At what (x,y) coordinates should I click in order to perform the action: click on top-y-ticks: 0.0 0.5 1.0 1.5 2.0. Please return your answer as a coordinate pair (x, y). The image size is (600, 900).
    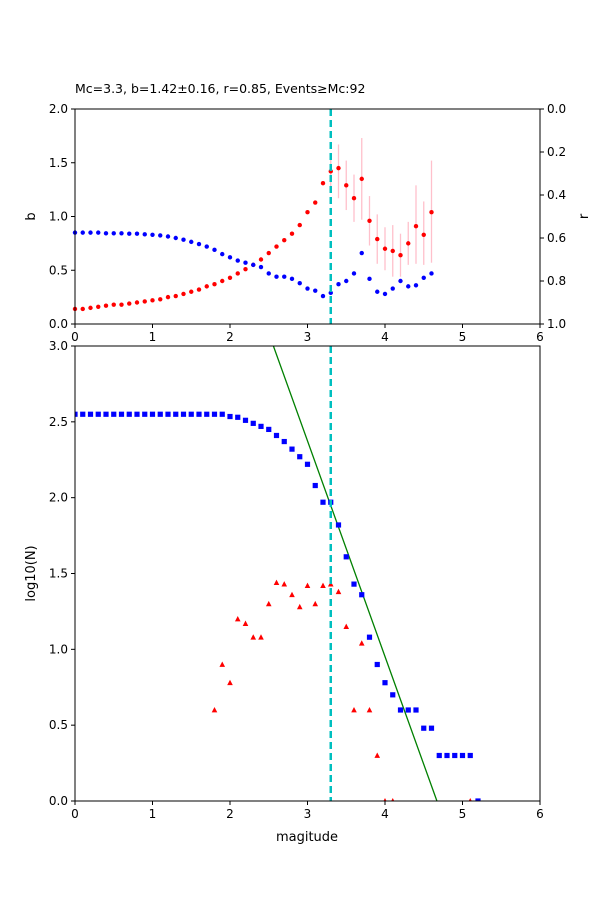
    Looking at the image, I should click on (62, 216).